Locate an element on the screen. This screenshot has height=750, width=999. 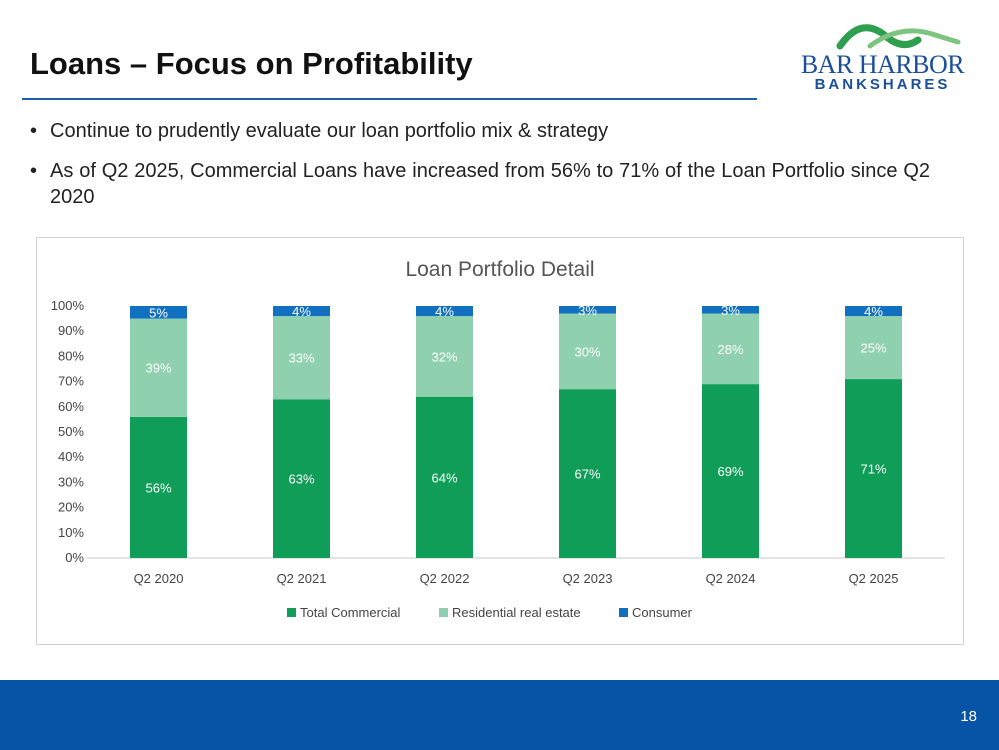
data-label: 63% is located at coordinates (301, 479).